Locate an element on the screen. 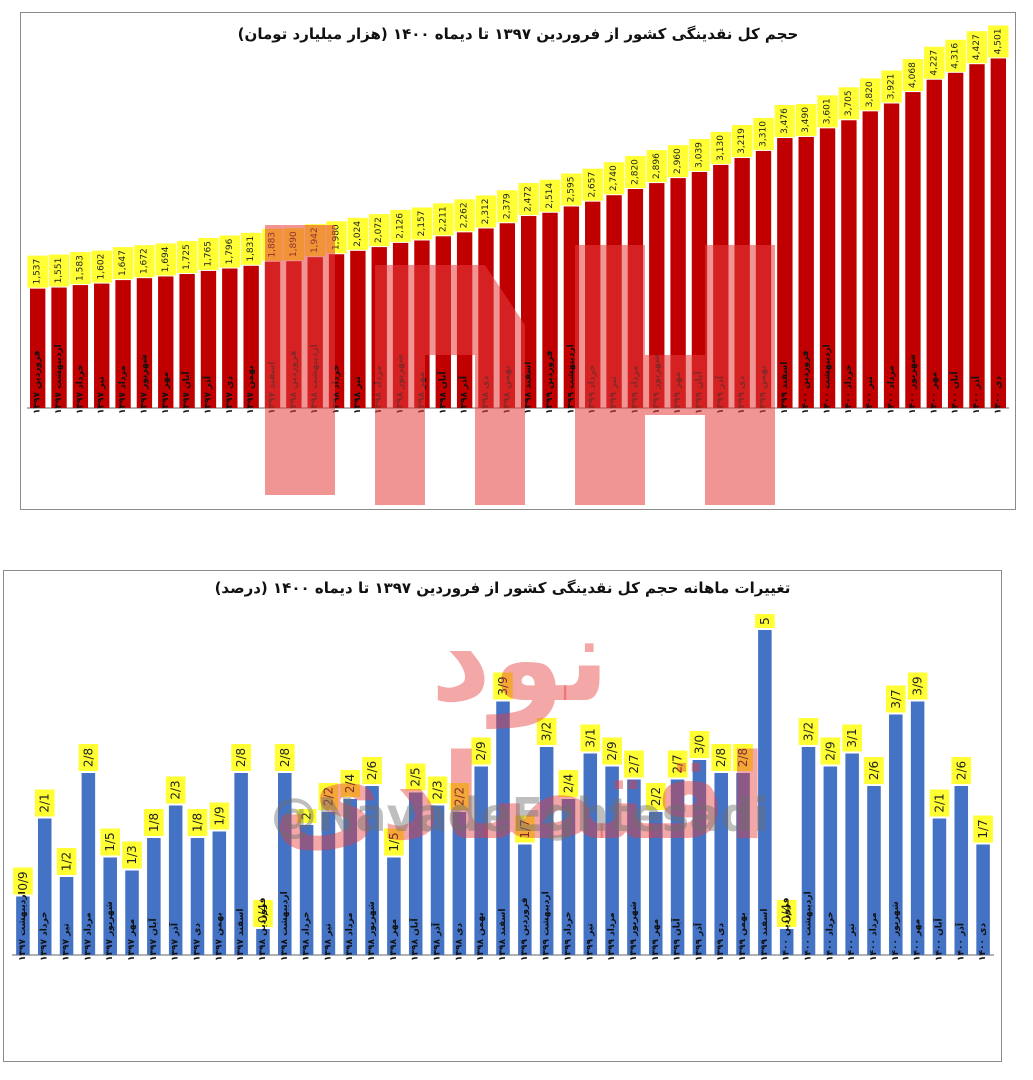  data-label: 4,068 is located at coordinates (913, 75).